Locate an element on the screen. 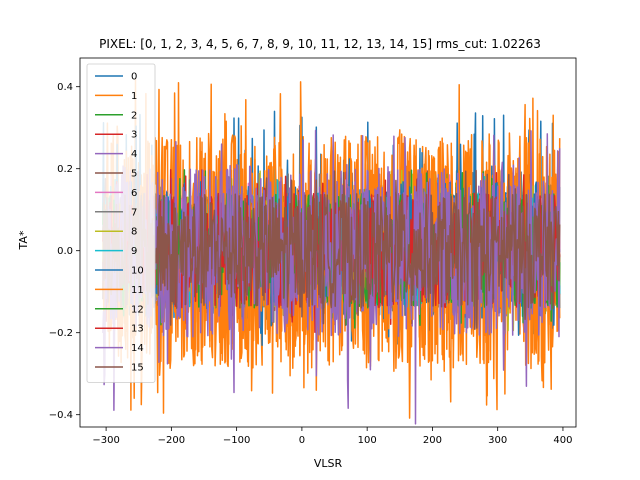 The width and height of the screenshot is (640, 480). legend-label-6: 6 is located at coordinates (134, 193).